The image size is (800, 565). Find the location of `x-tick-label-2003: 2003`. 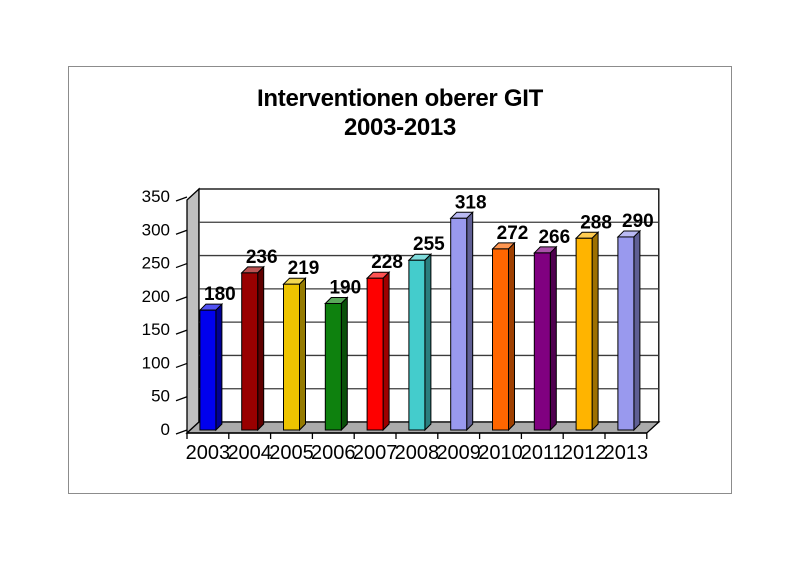

x-tick-label-2003: 2003 is located at coordinates (208, 453).